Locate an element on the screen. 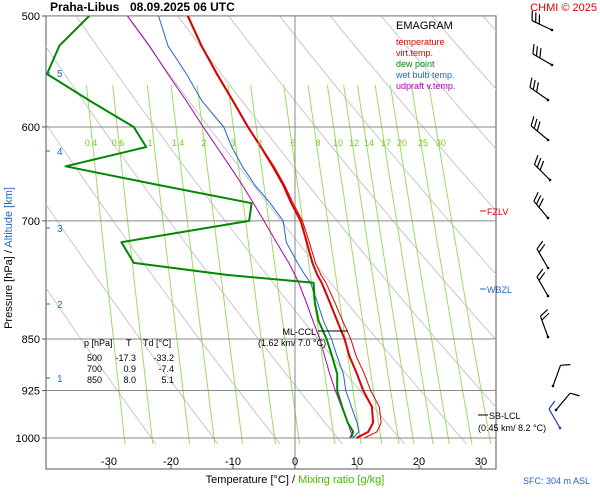 The height and width of the screenshot is (500, 600). legend-item-wet-bulb: wet bulb temp. is located at coordinates (425, 75).